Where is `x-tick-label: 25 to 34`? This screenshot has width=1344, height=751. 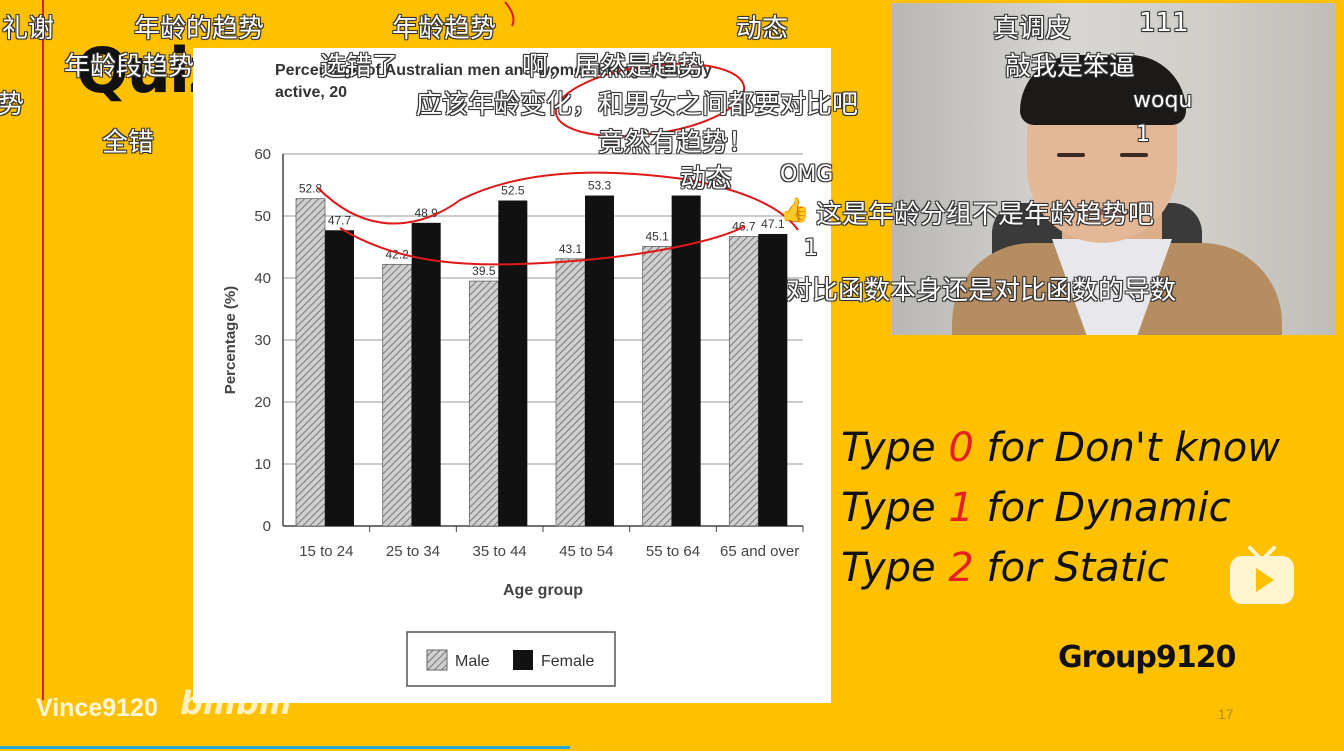 x-tick-label: 25 to 34 is located at coordinates (413, 551).